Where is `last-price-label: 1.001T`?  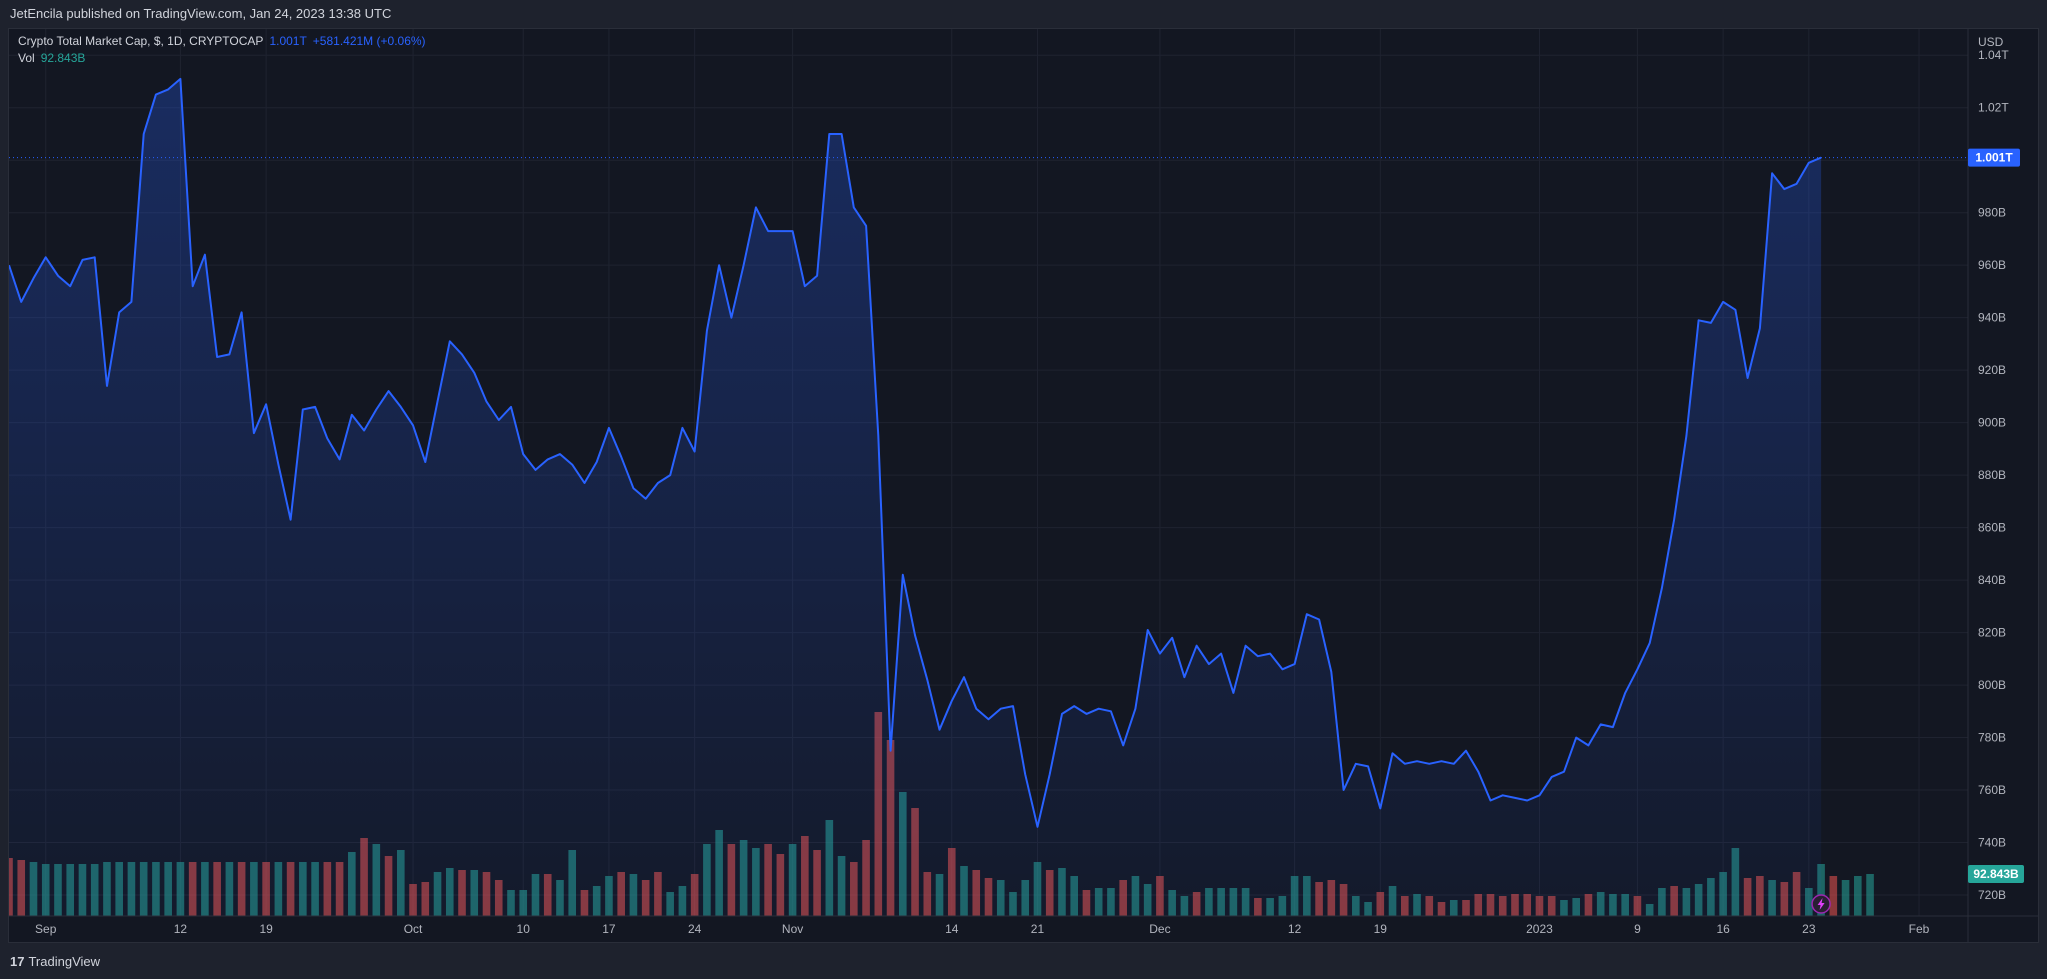 last-price-label: 1.001T is located at coordinates (1994, 158).